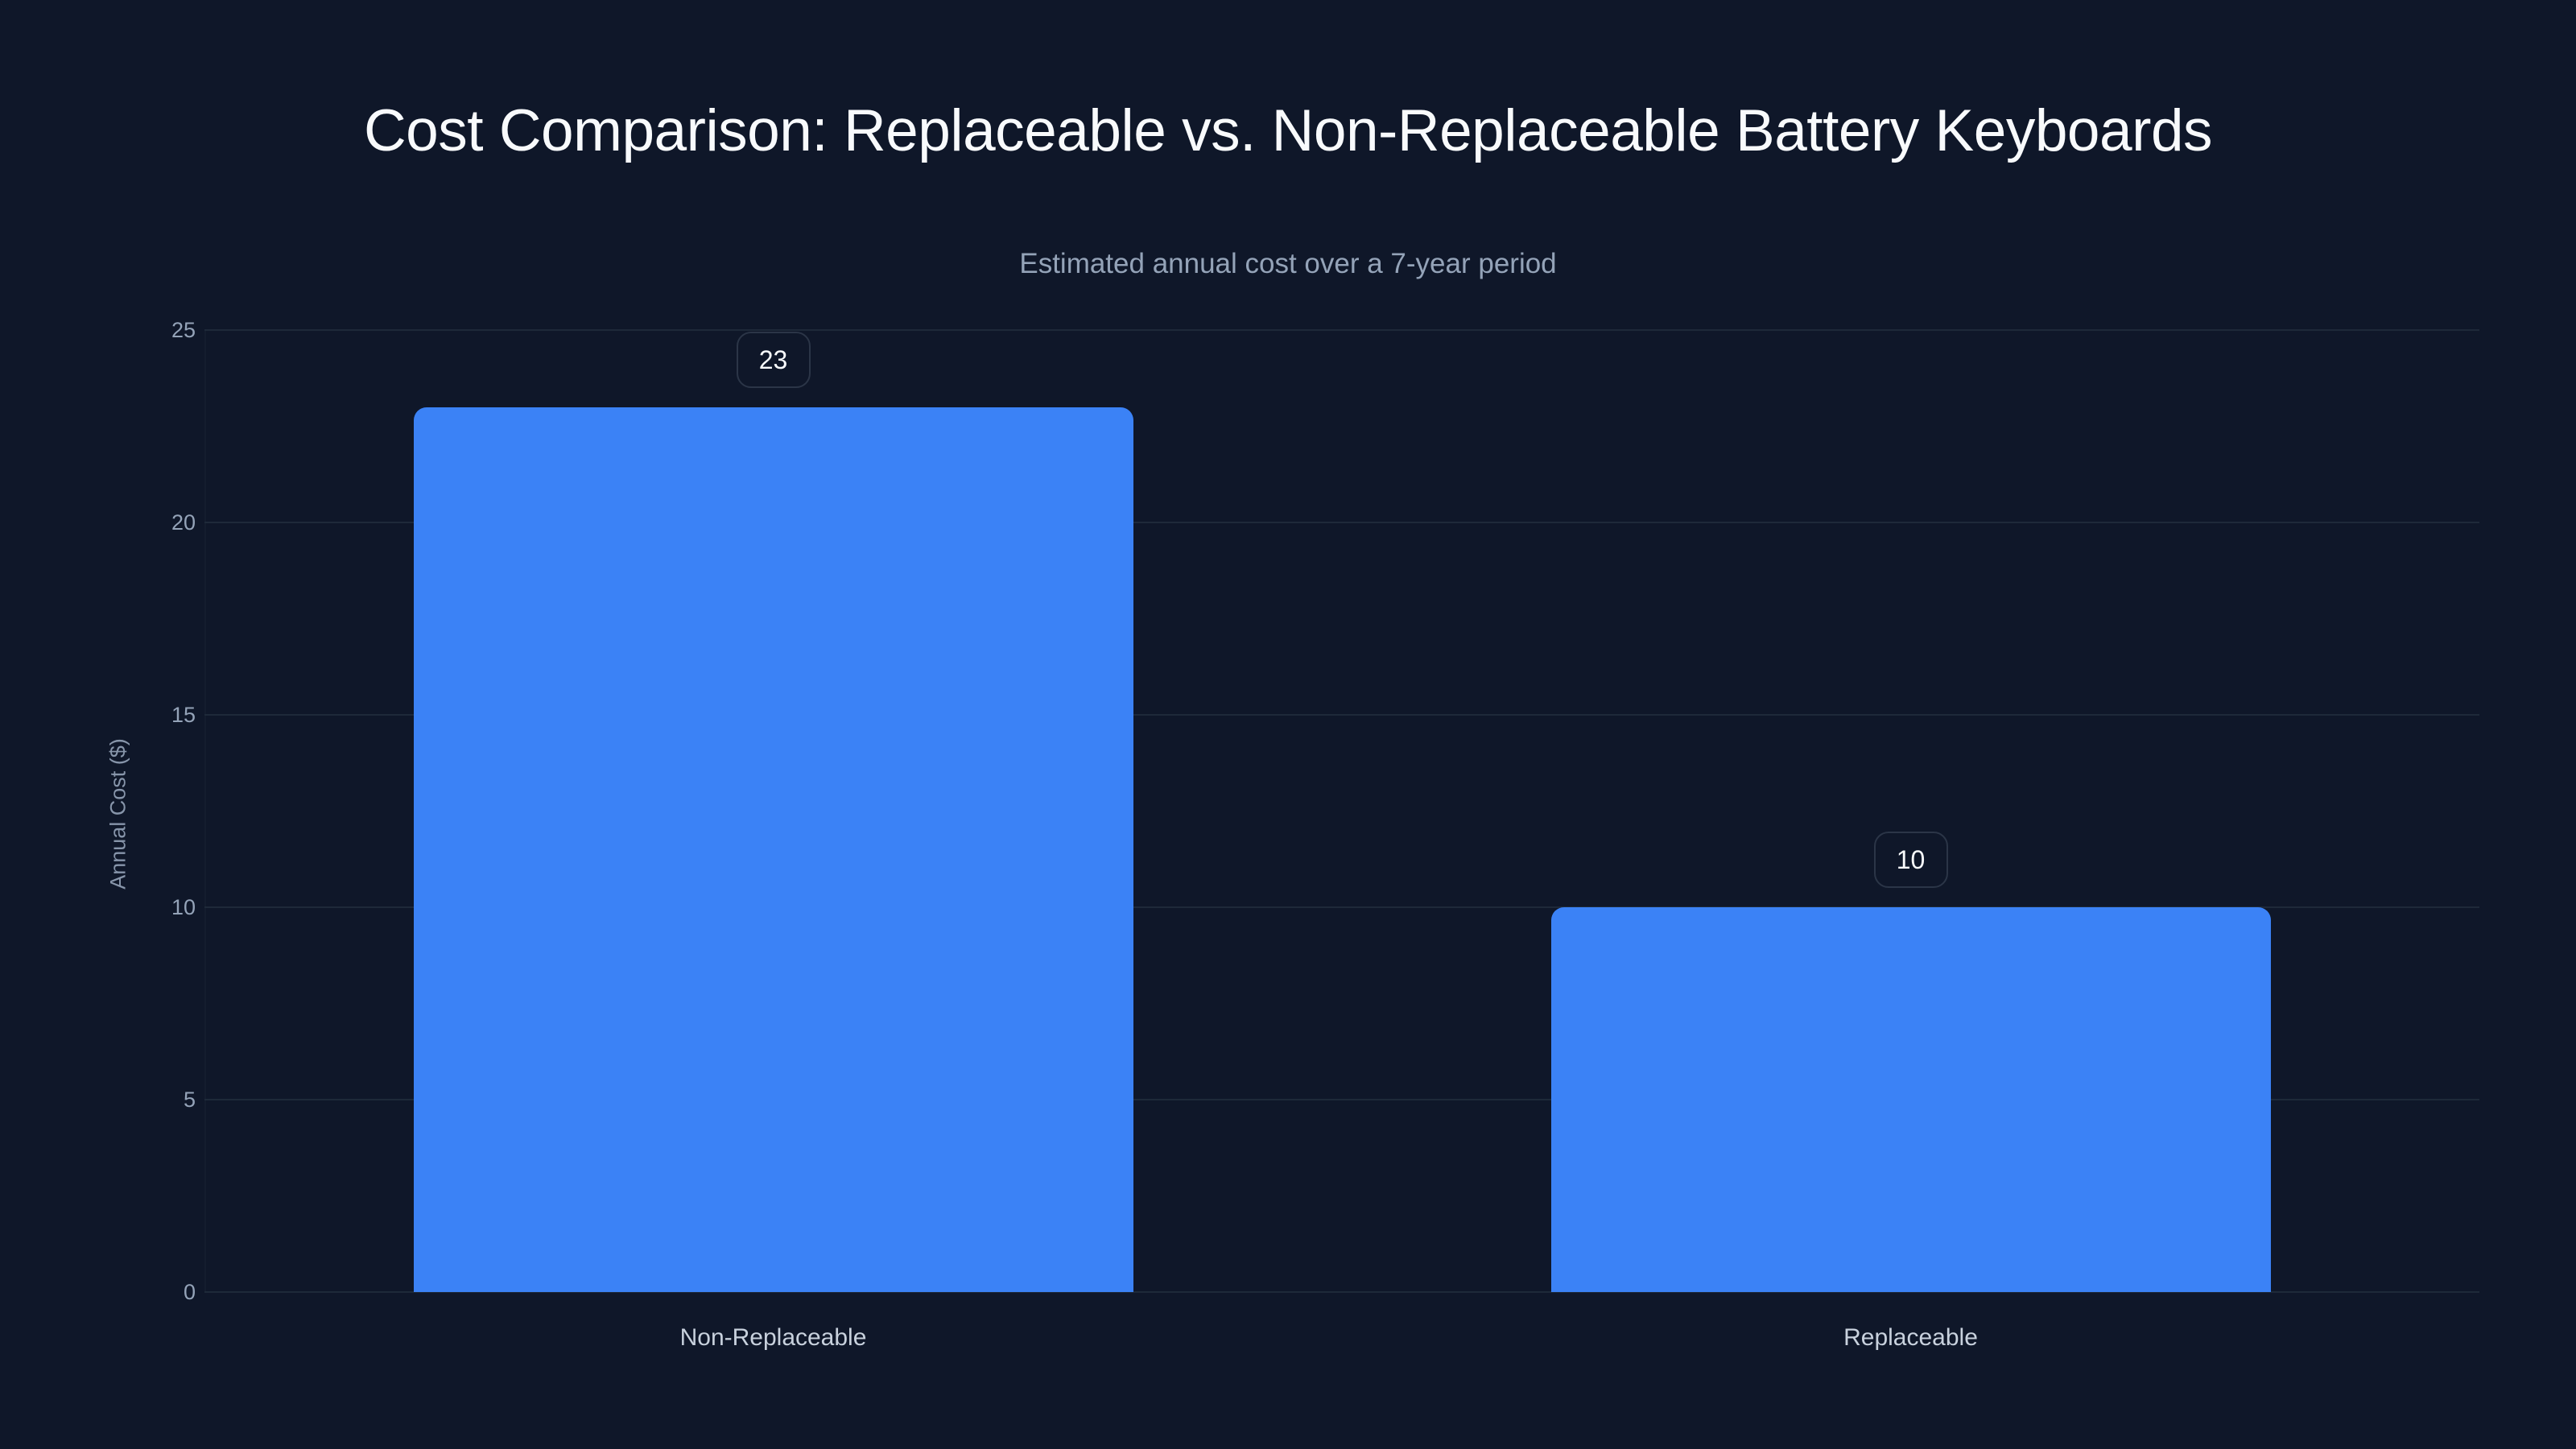  Describe the element at coordinates (183, 330) in the screenshot. I see `y-tick-label: 25` at that location.